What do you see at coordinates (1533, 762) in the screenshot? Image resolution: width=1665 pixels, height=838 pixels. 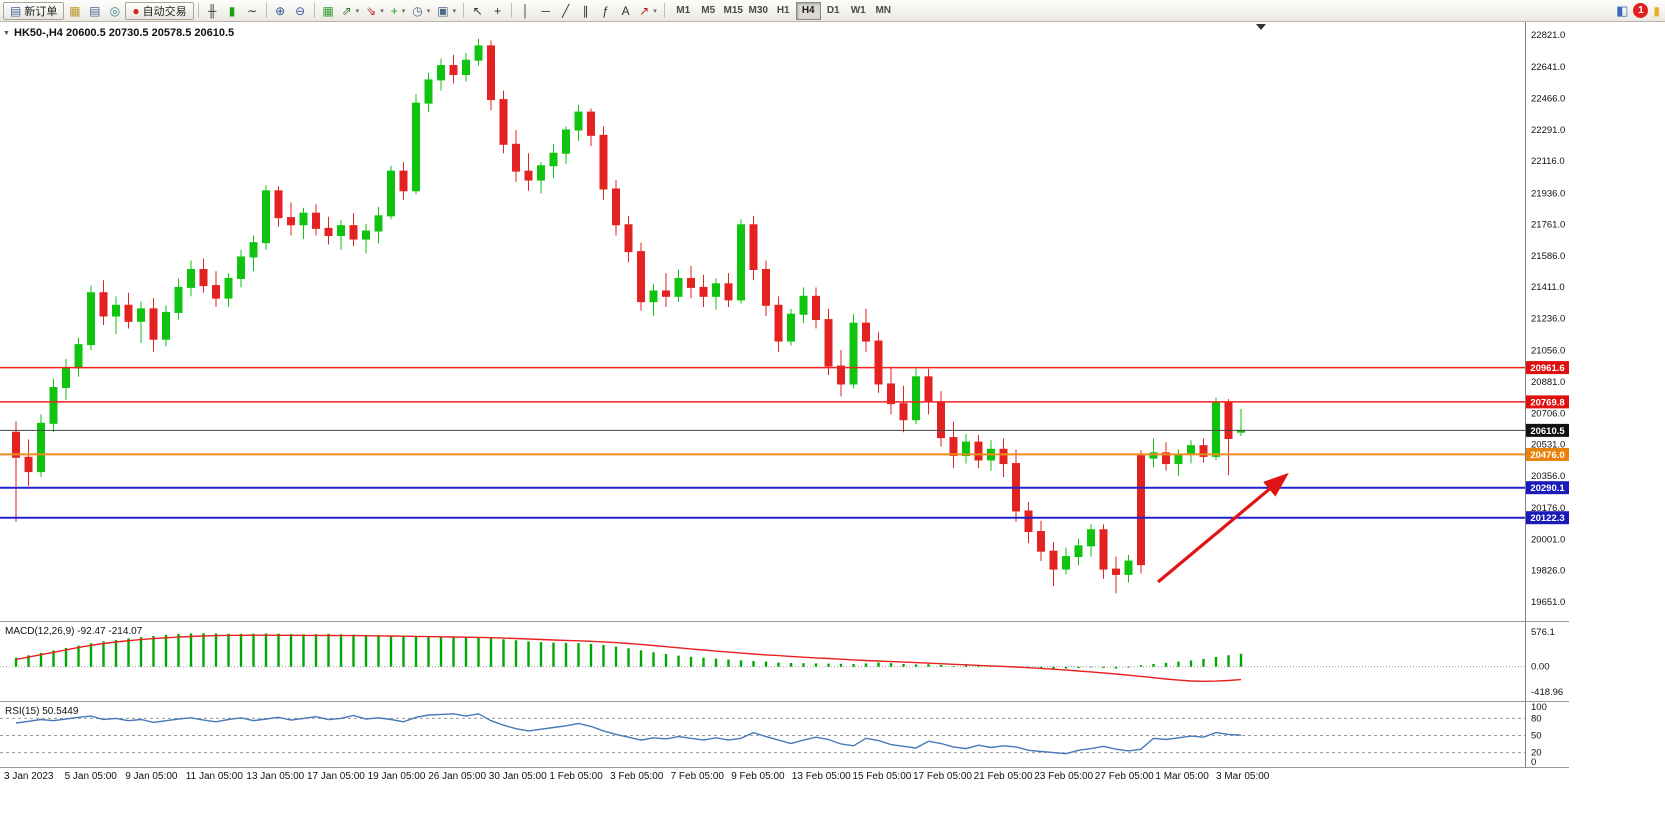 I see `svg-text: 0` at bounding box center [1533, 762].